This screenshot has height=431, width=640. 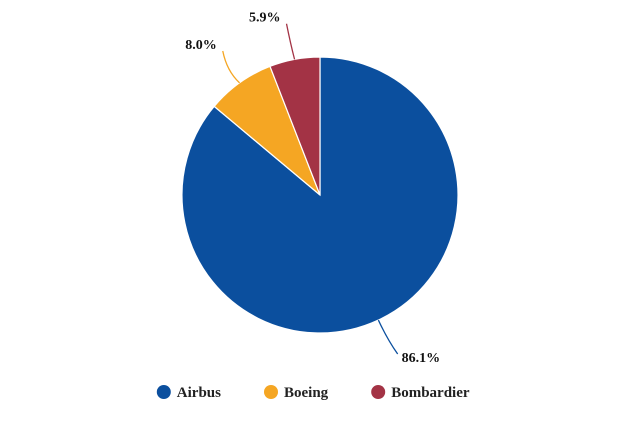 I want to click on label-airbus: 86.1%, so click(x=421, y=358).